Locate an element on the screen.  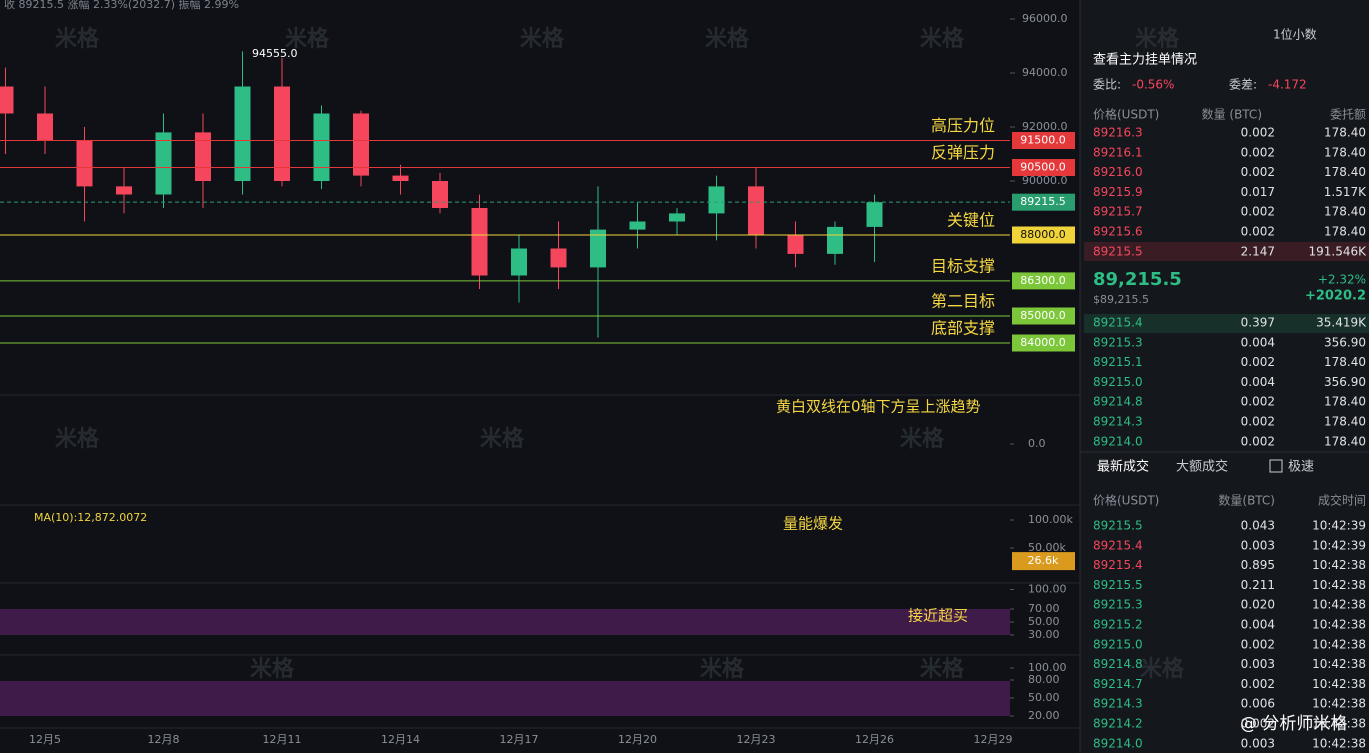
book-header: 价格(USDT) is located at coordinates (1126, 114).